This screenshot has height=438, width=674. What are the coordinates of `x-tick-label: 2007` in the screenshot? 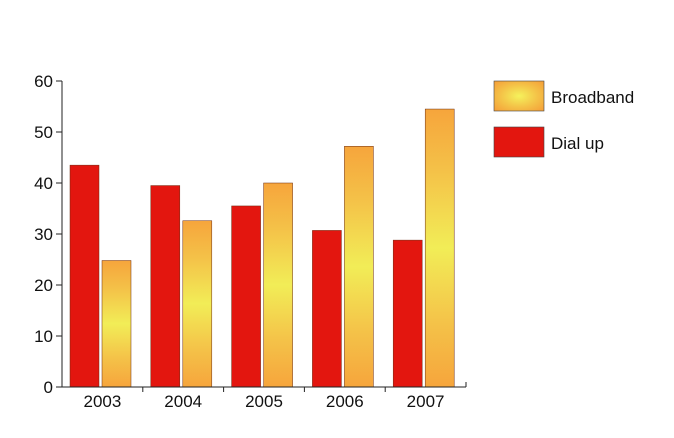 It's located at (426, 401).